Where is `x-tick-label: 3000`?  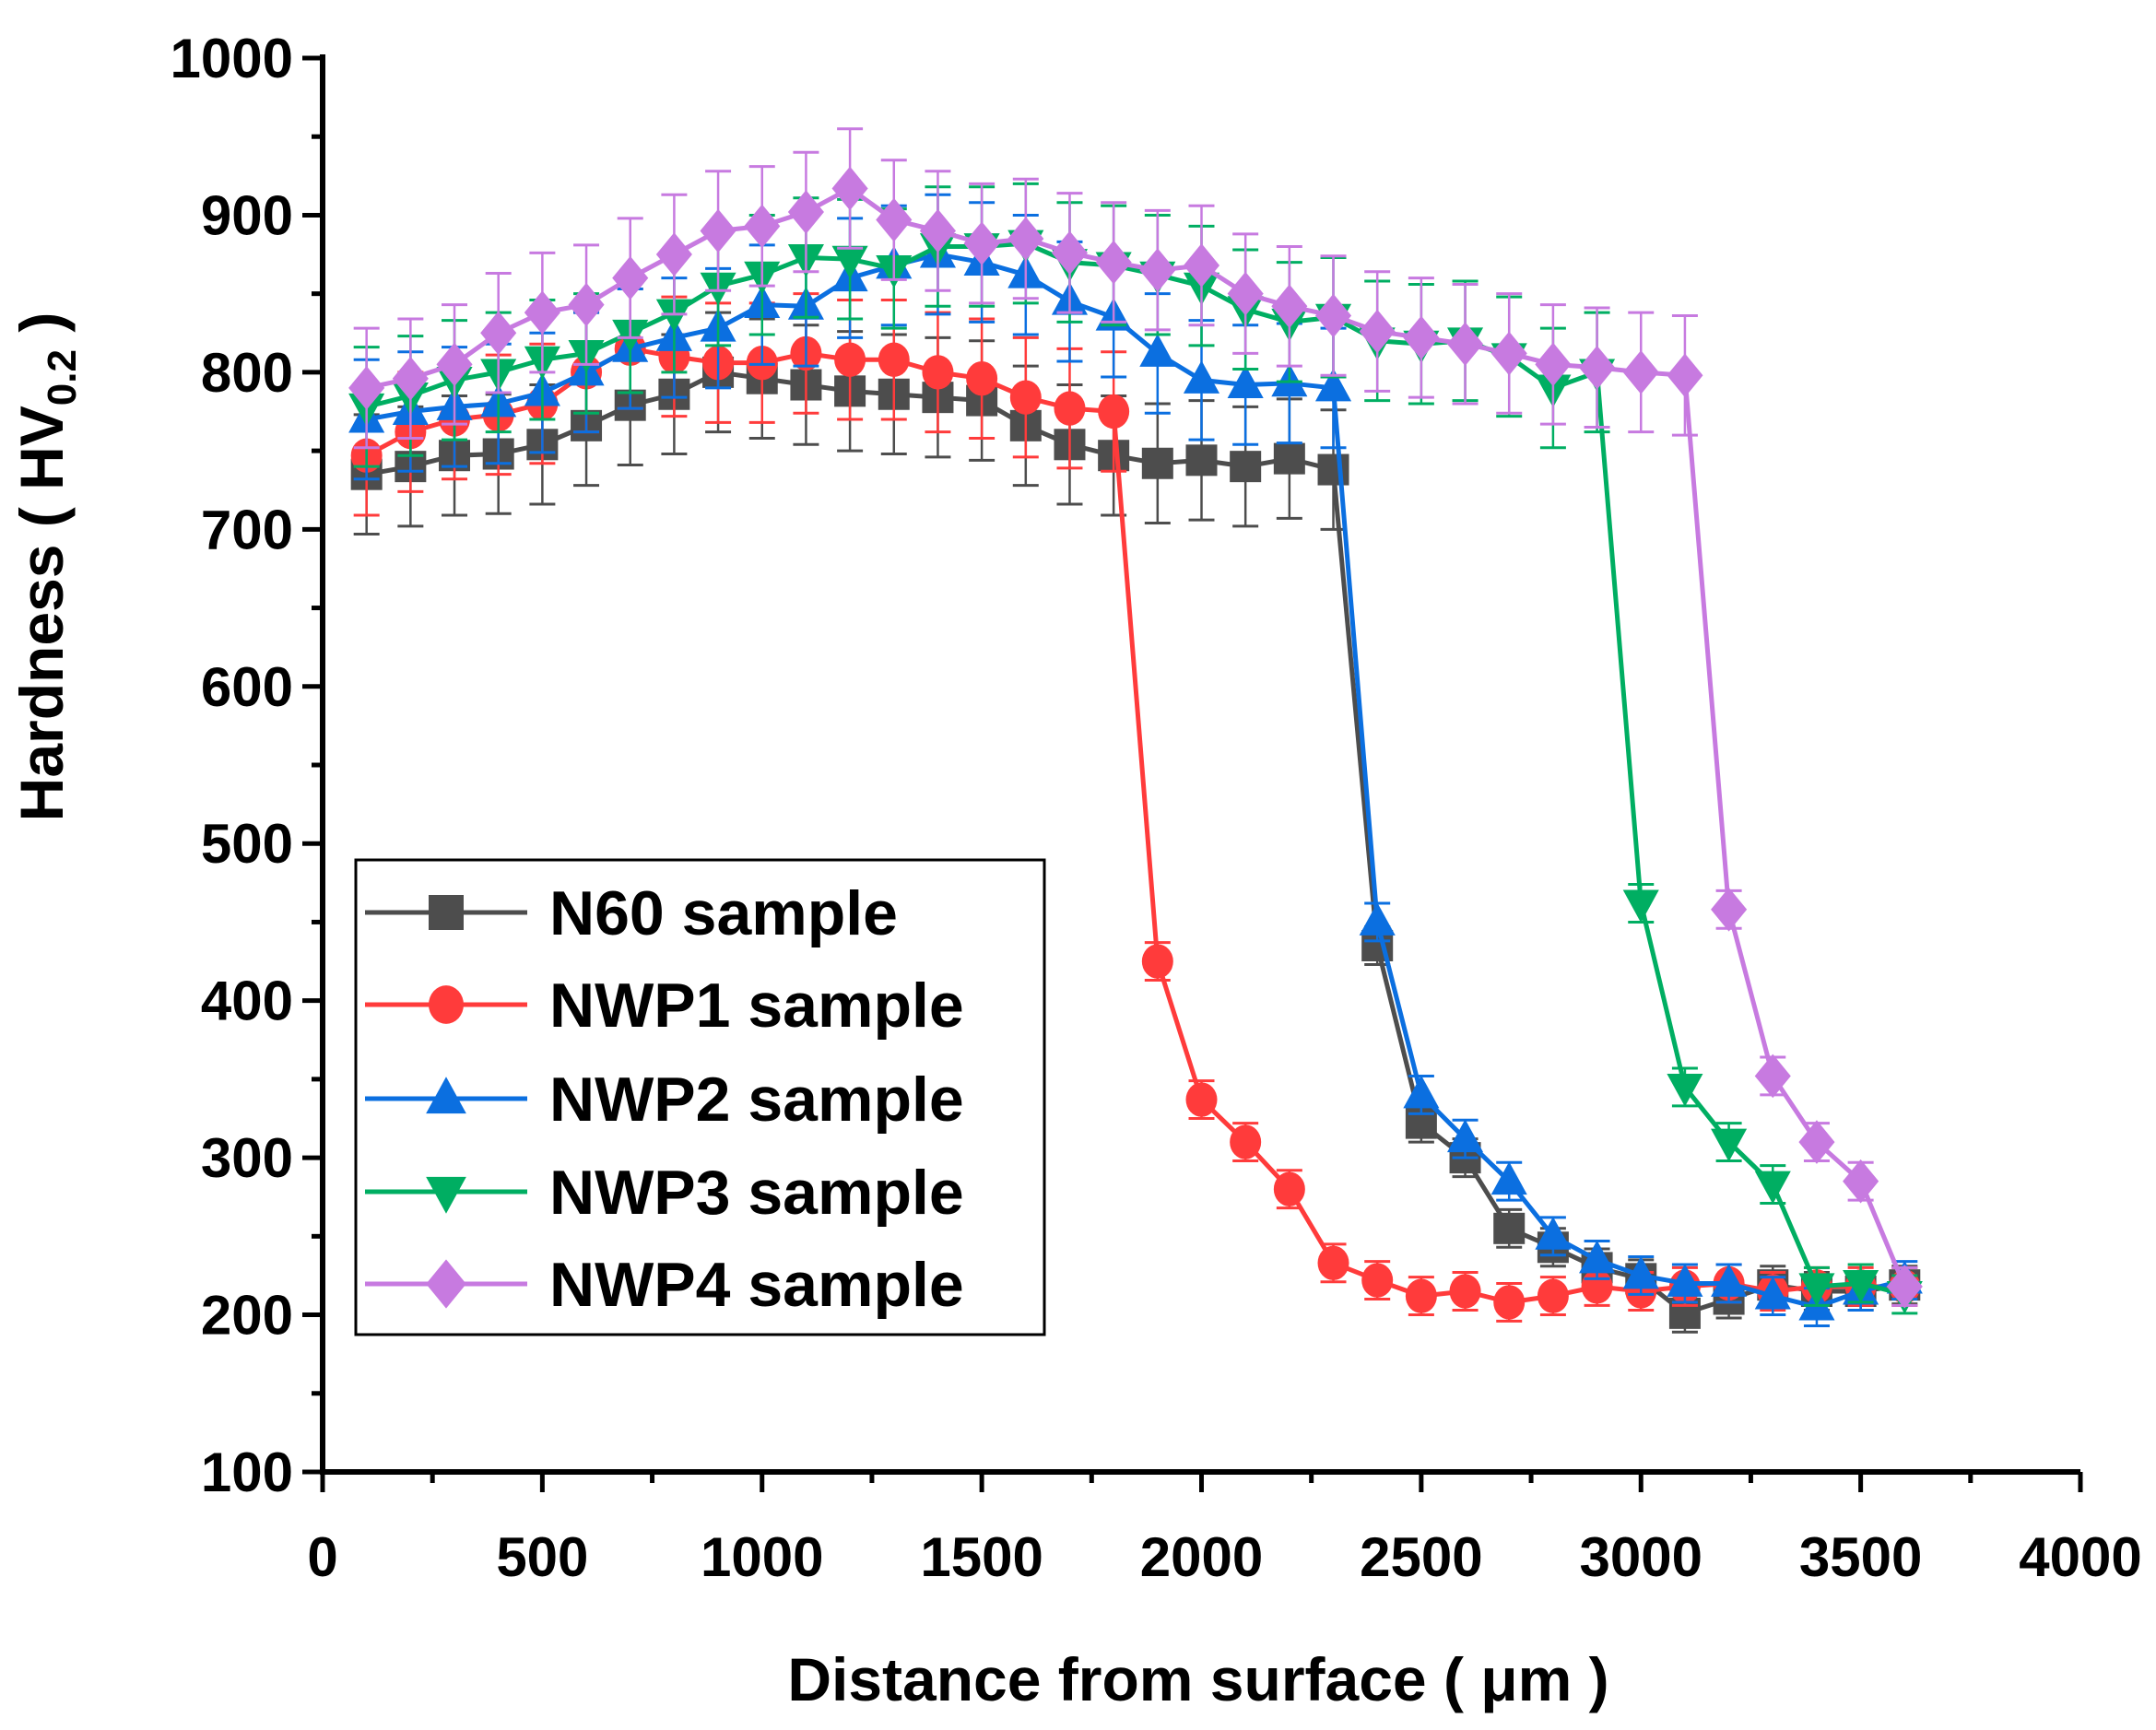 x-tick-label: 3000 is located at coordinates (1641, 1557).